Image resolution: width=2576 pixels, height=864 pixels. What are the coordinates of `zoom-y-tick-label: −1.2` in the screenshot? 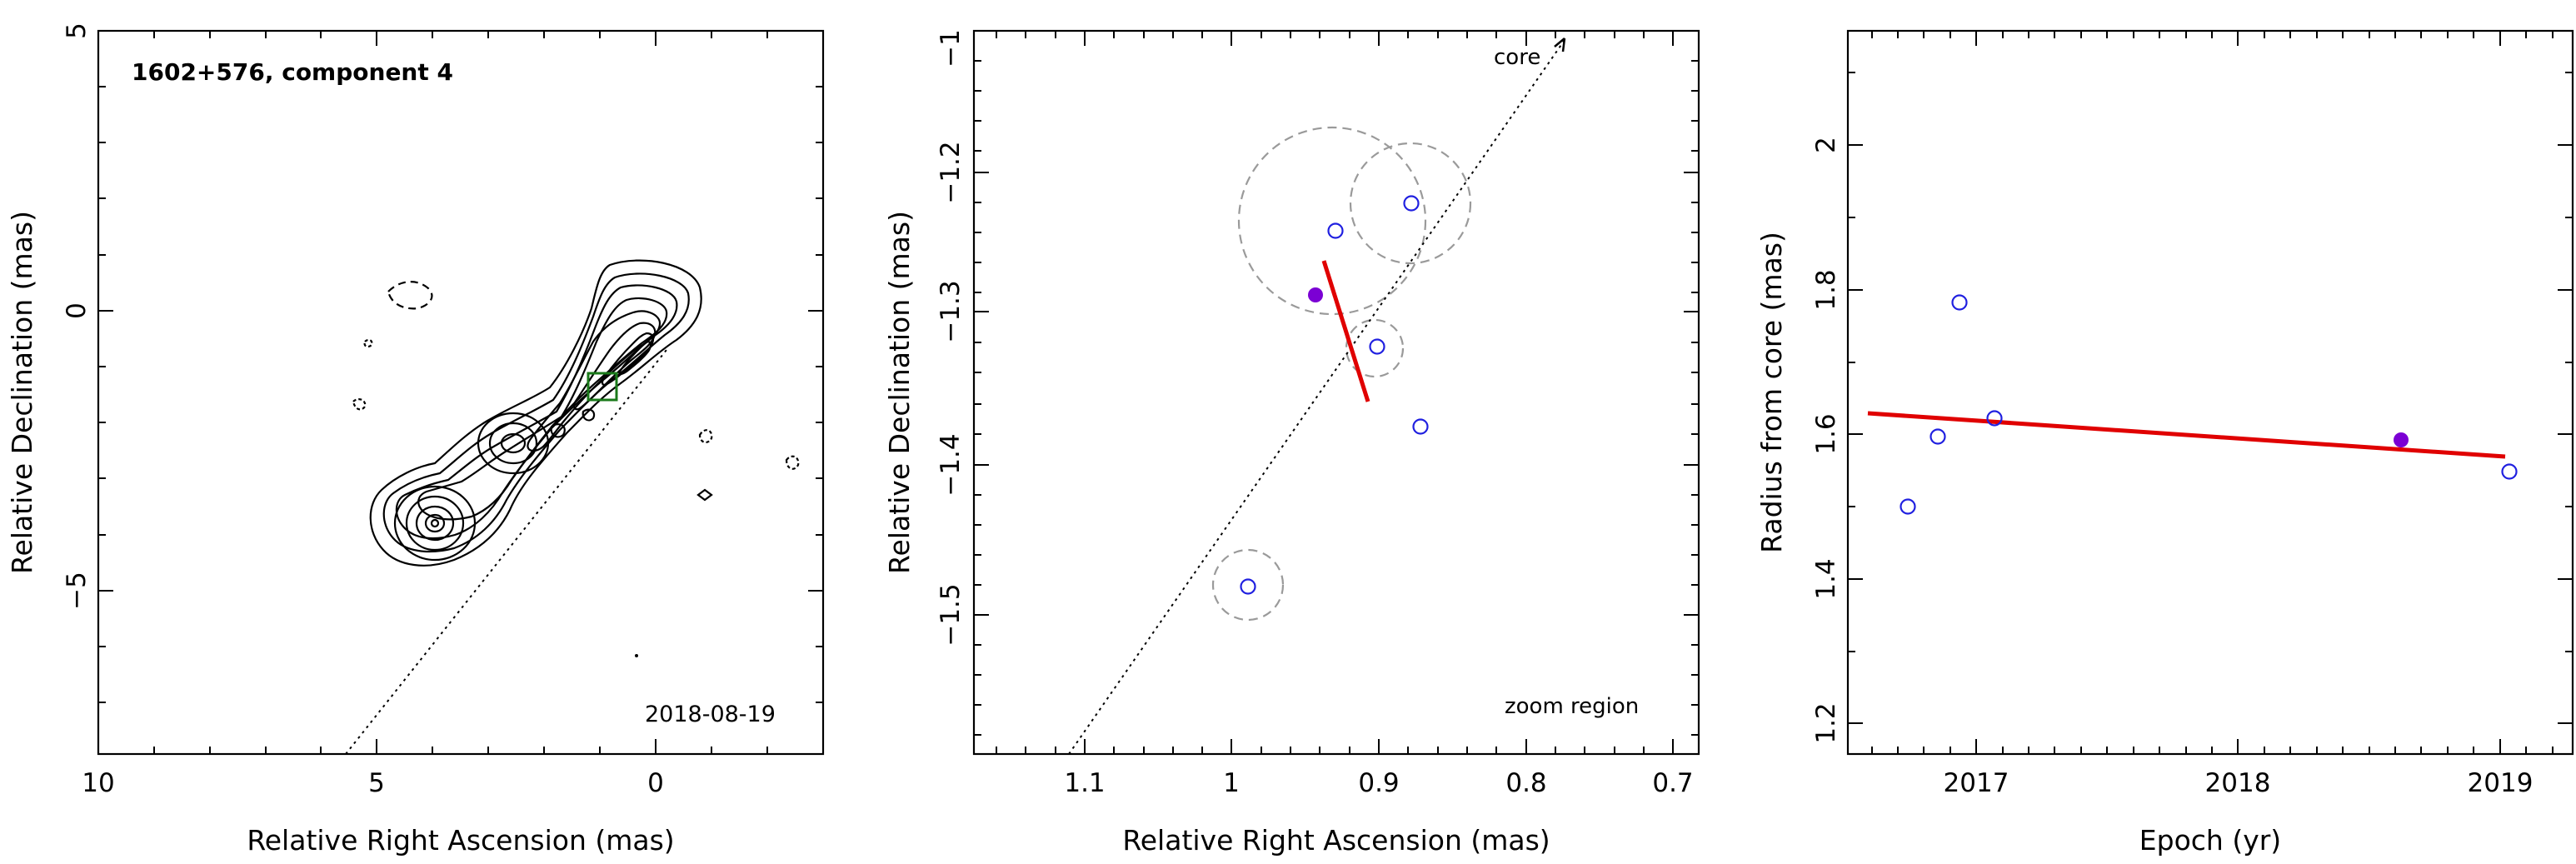 It's located at (951, 172).